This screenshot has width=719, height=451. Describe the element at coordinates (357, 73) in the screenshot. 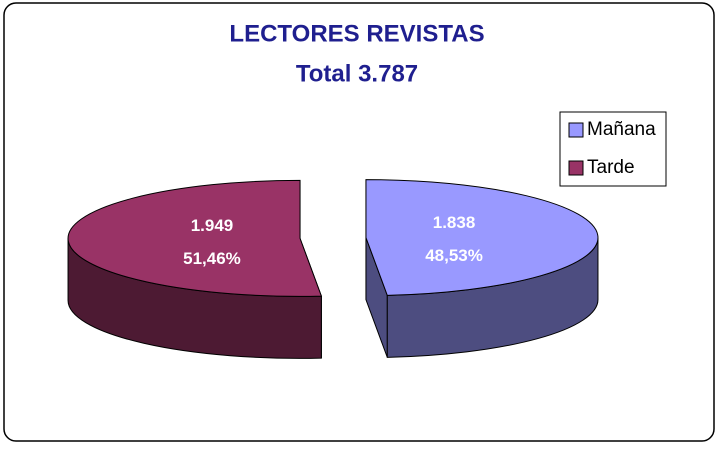

I see `chart-subtitle: Total 3.787` at that location.